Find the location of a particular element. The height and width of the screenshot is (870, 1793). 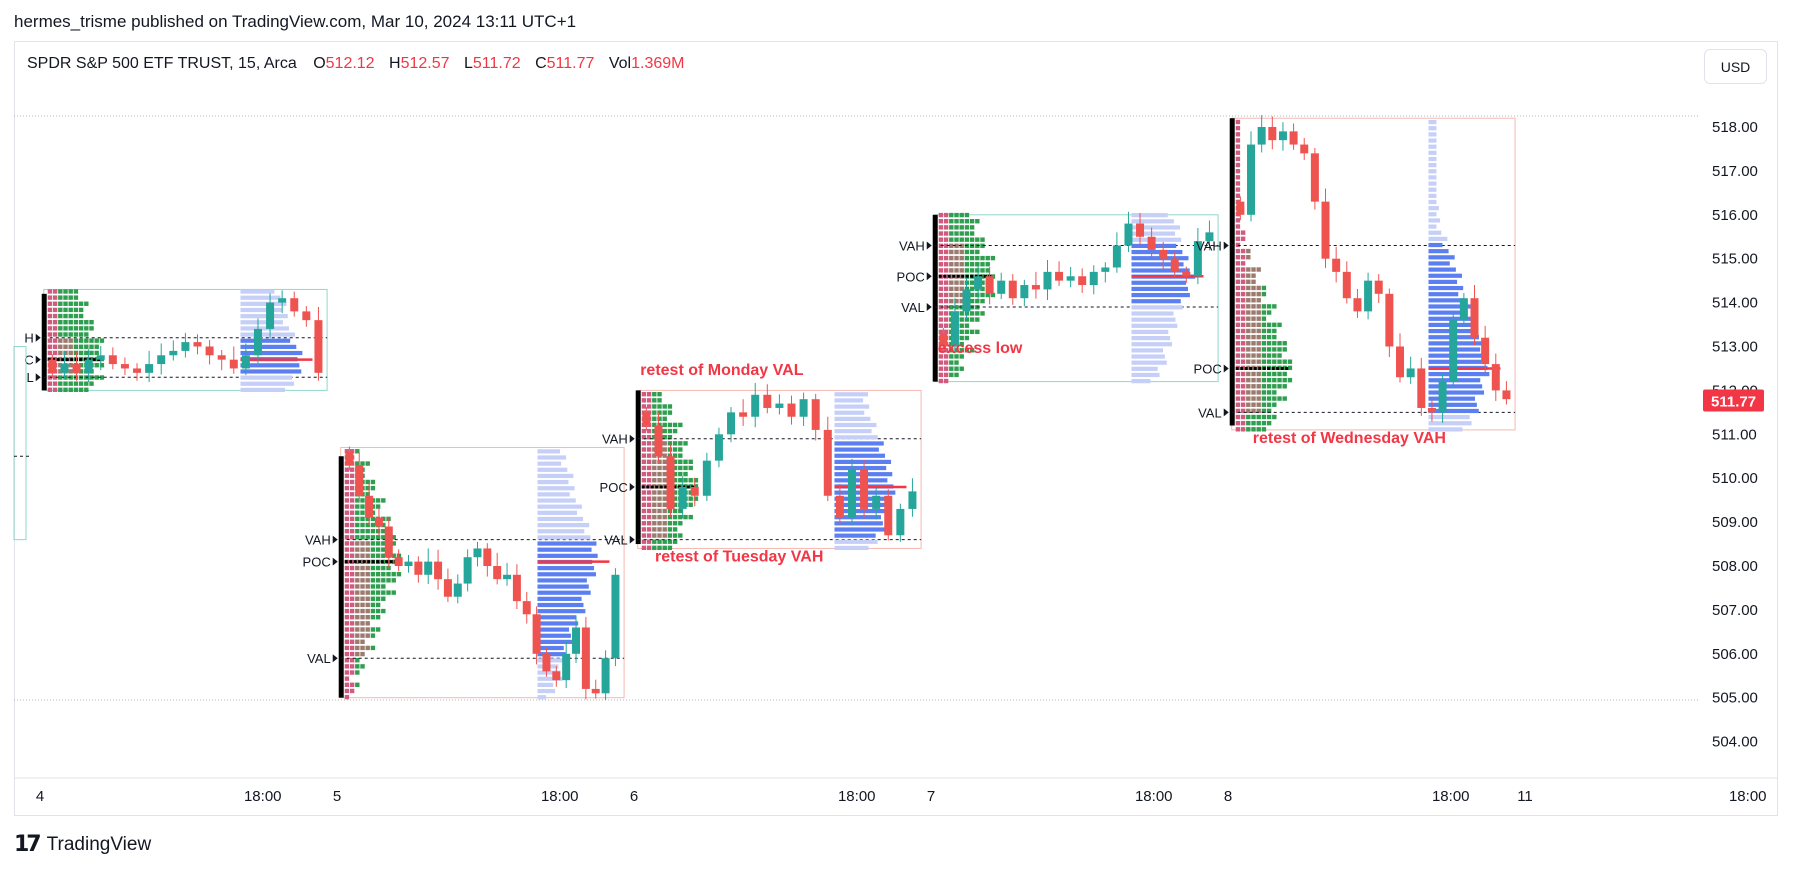

y-tick-label: 517.00 is located at coordinates (1735, 171).